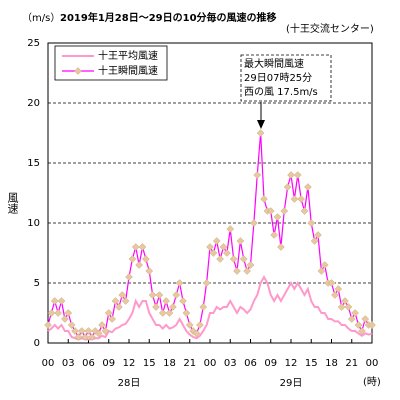 This screenshot has height=400, width=400. What do you see at coordinates (33, 43) in the screenshot?
I see `y-tick-label: 25` at bounding box center [33, 43].